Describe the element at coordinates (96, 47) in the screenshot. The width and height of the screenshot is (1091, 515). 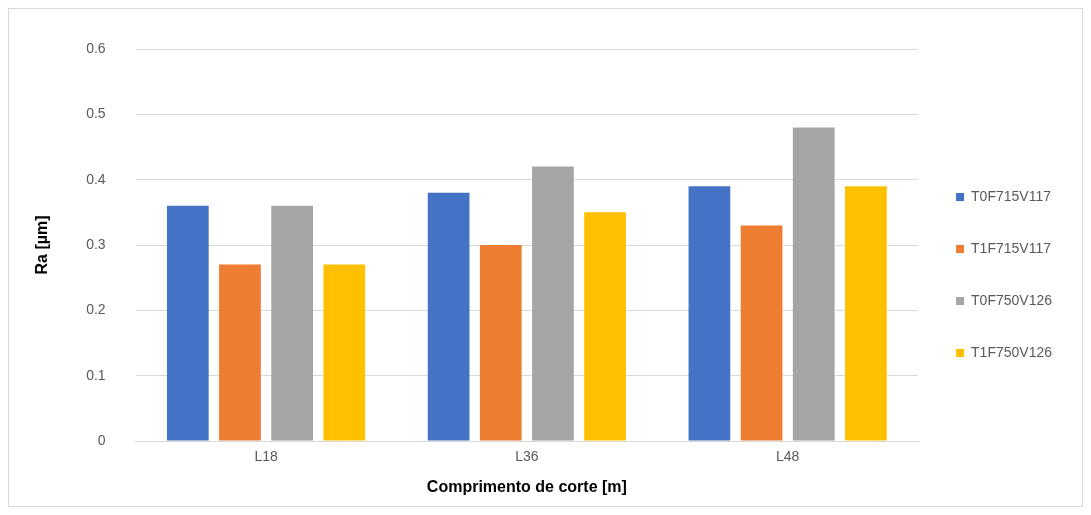
I see `y-tick-label: 0.6` at that location.